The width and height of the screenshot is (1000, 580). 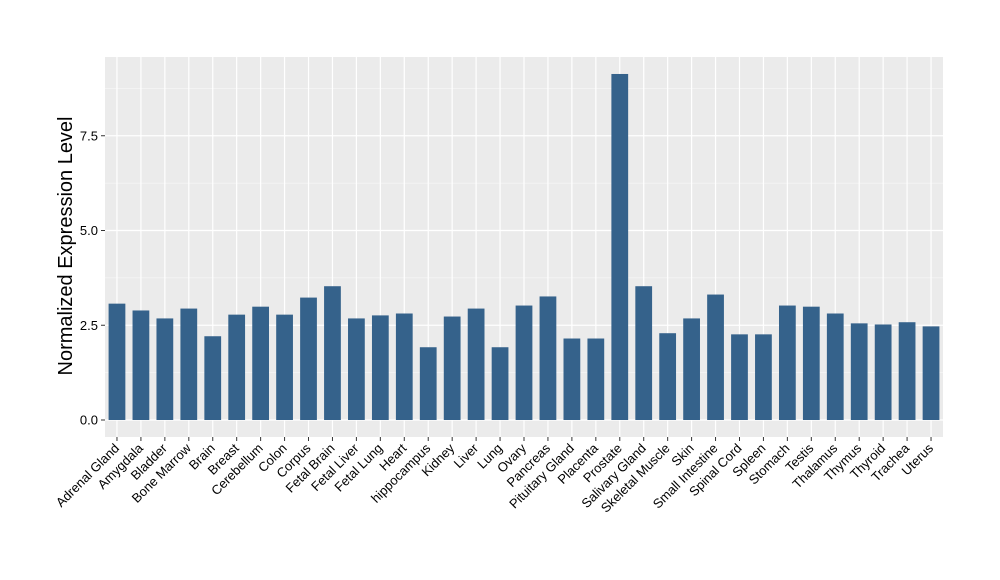 I want to click on y-tick-label: 0.0, so click(x=89, y=420).